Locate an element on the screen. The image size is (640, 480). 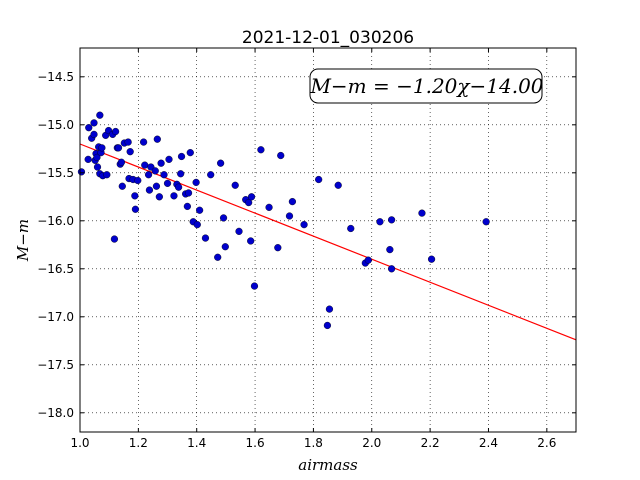
x-tick-label: 2.0 is located at coordinates (371, 443).